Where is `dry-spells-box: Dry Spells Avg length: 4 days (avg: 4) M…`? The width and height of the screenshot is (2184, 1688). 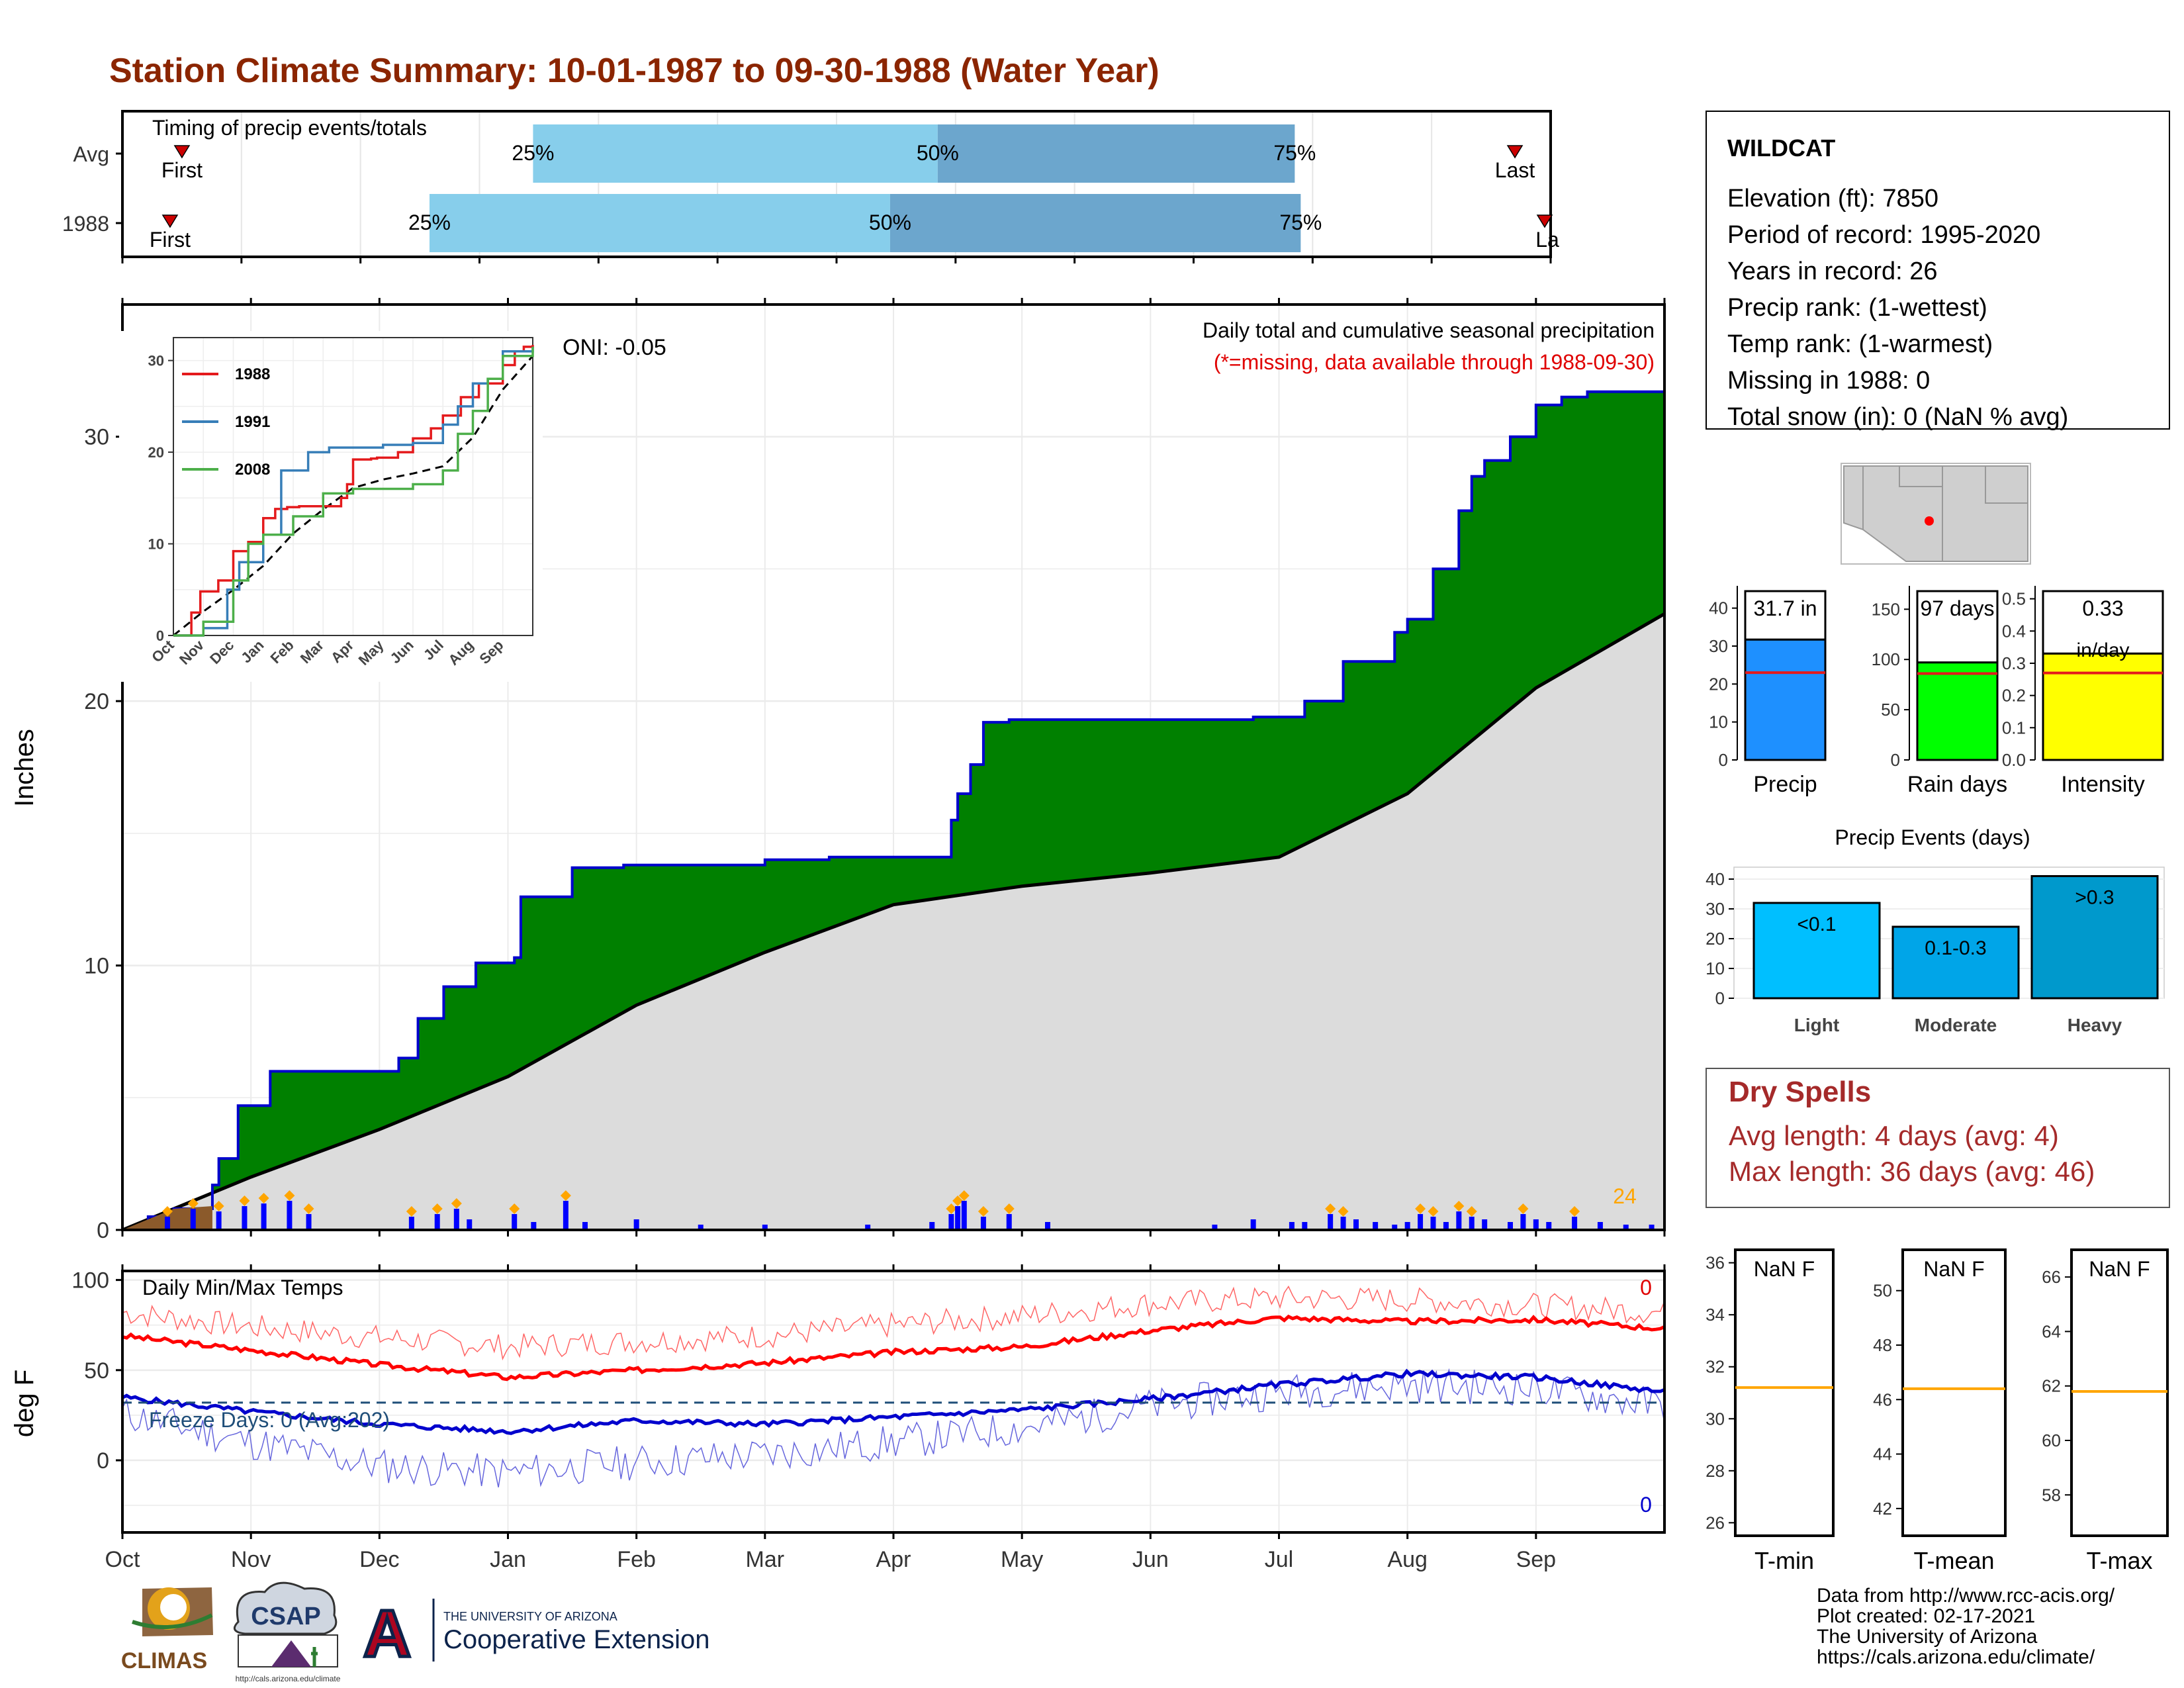 dry-spells-box: Dry Spells Avg length: 4 days (avg: 4) M… is located at coordinates (1938, 1138).